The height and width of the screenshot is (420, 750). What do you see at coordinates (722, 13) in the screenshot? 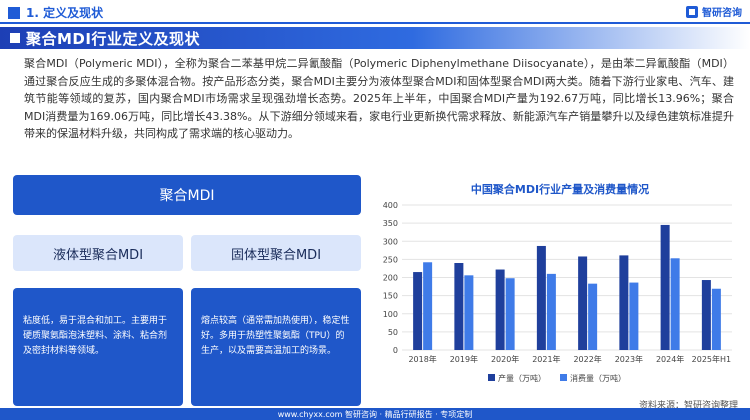
I see `brand-name: 智研咨询` at bounding box center [722, 13].